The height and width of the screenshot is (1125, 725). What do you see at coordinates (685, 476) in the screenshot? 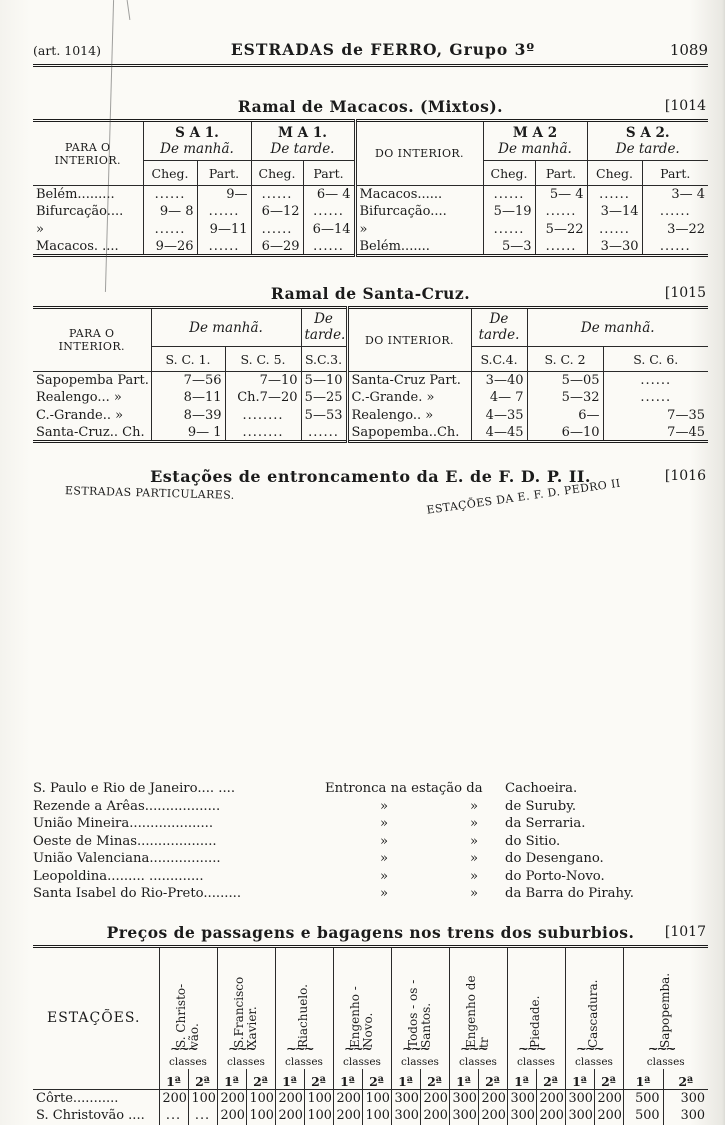
I see `section-ref: [1016` at bounding box center [685, 476].